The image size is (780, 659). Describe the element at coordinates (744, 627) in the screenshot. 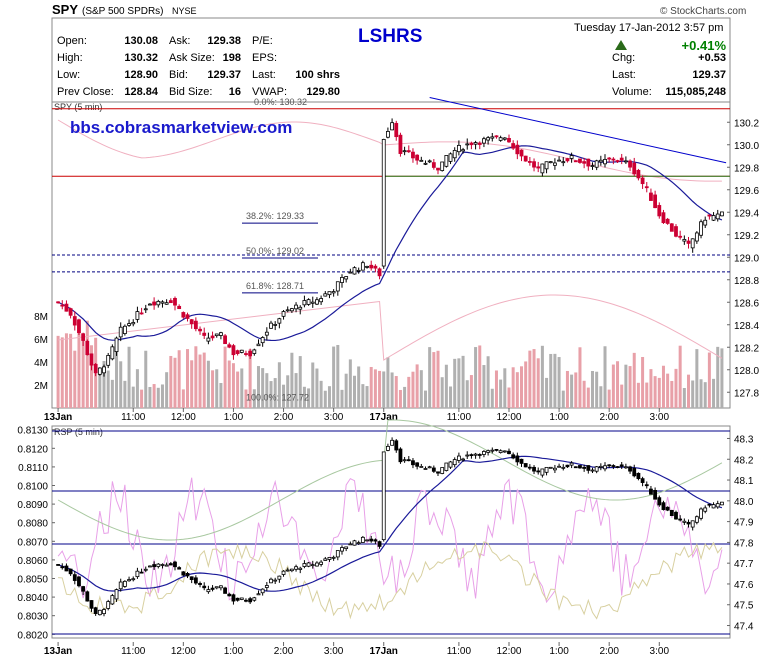

I see `y-tick-label-right: 47.4` at that location.